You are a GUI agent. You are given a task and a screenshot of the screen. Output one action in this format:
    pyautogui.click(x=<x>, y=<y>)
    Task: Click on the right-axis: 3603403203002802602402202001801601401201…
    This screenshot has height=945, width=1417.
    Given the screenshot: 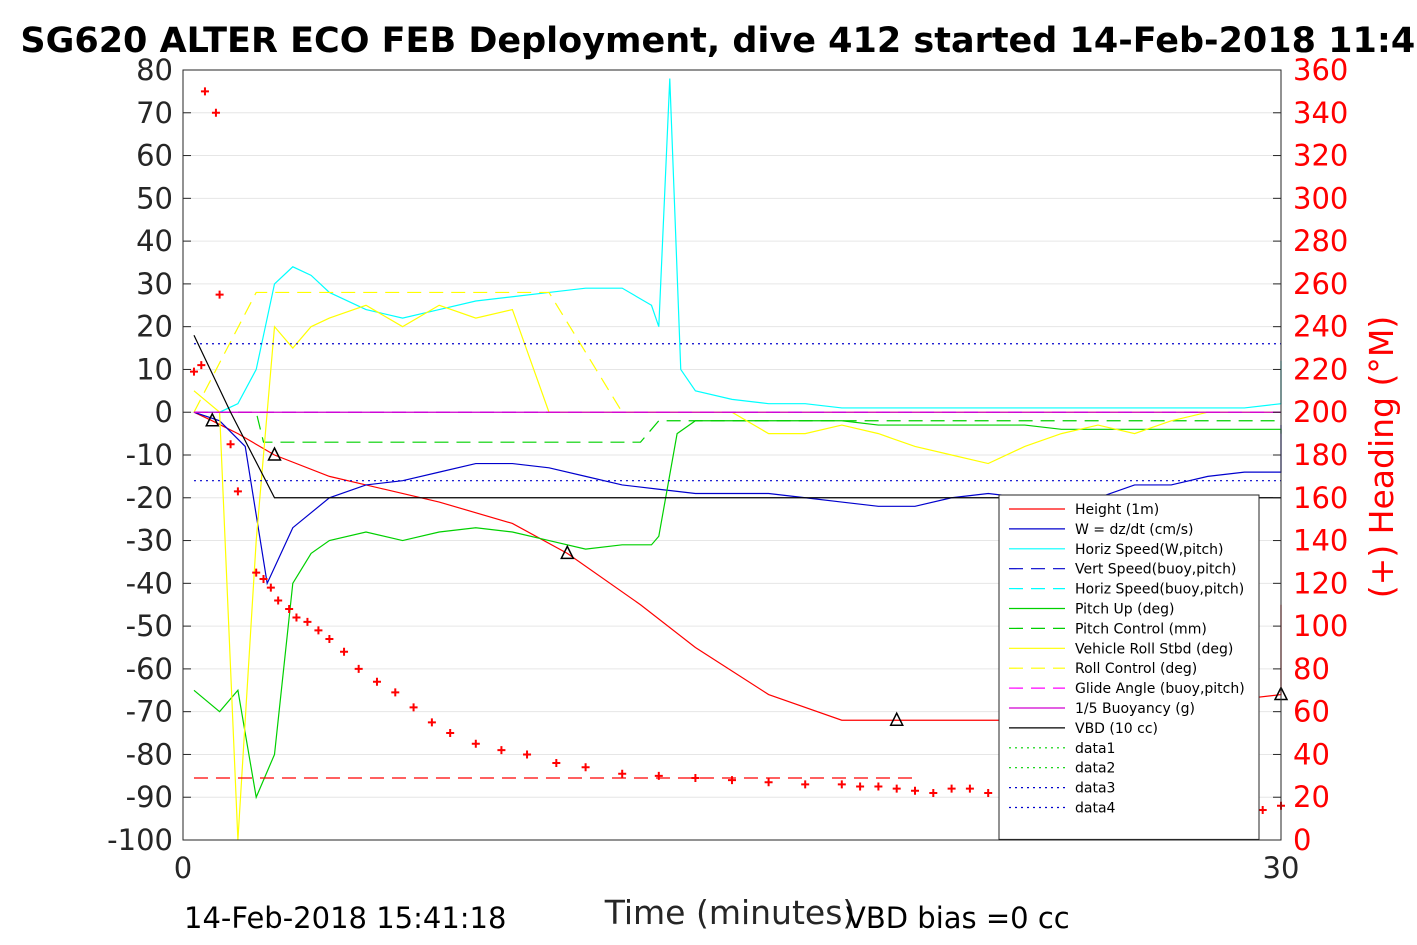 What is the action you would take?
    pyautogui.click(x=1310, y=455)
    